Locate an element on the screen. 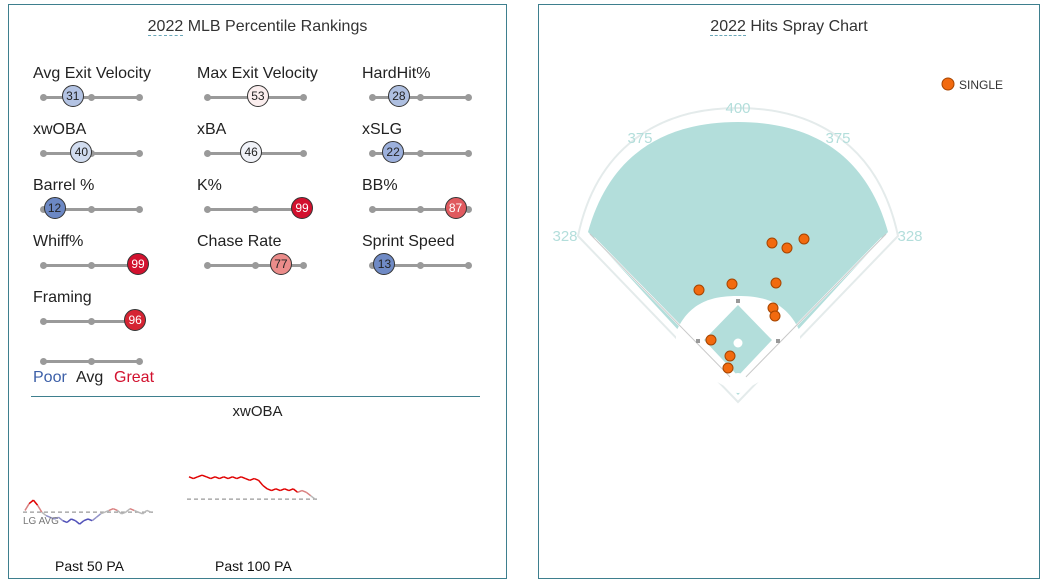 The image size is (1046, 585). metric-barrel-: Barrel % 12 is located at coordinates (108, 202).